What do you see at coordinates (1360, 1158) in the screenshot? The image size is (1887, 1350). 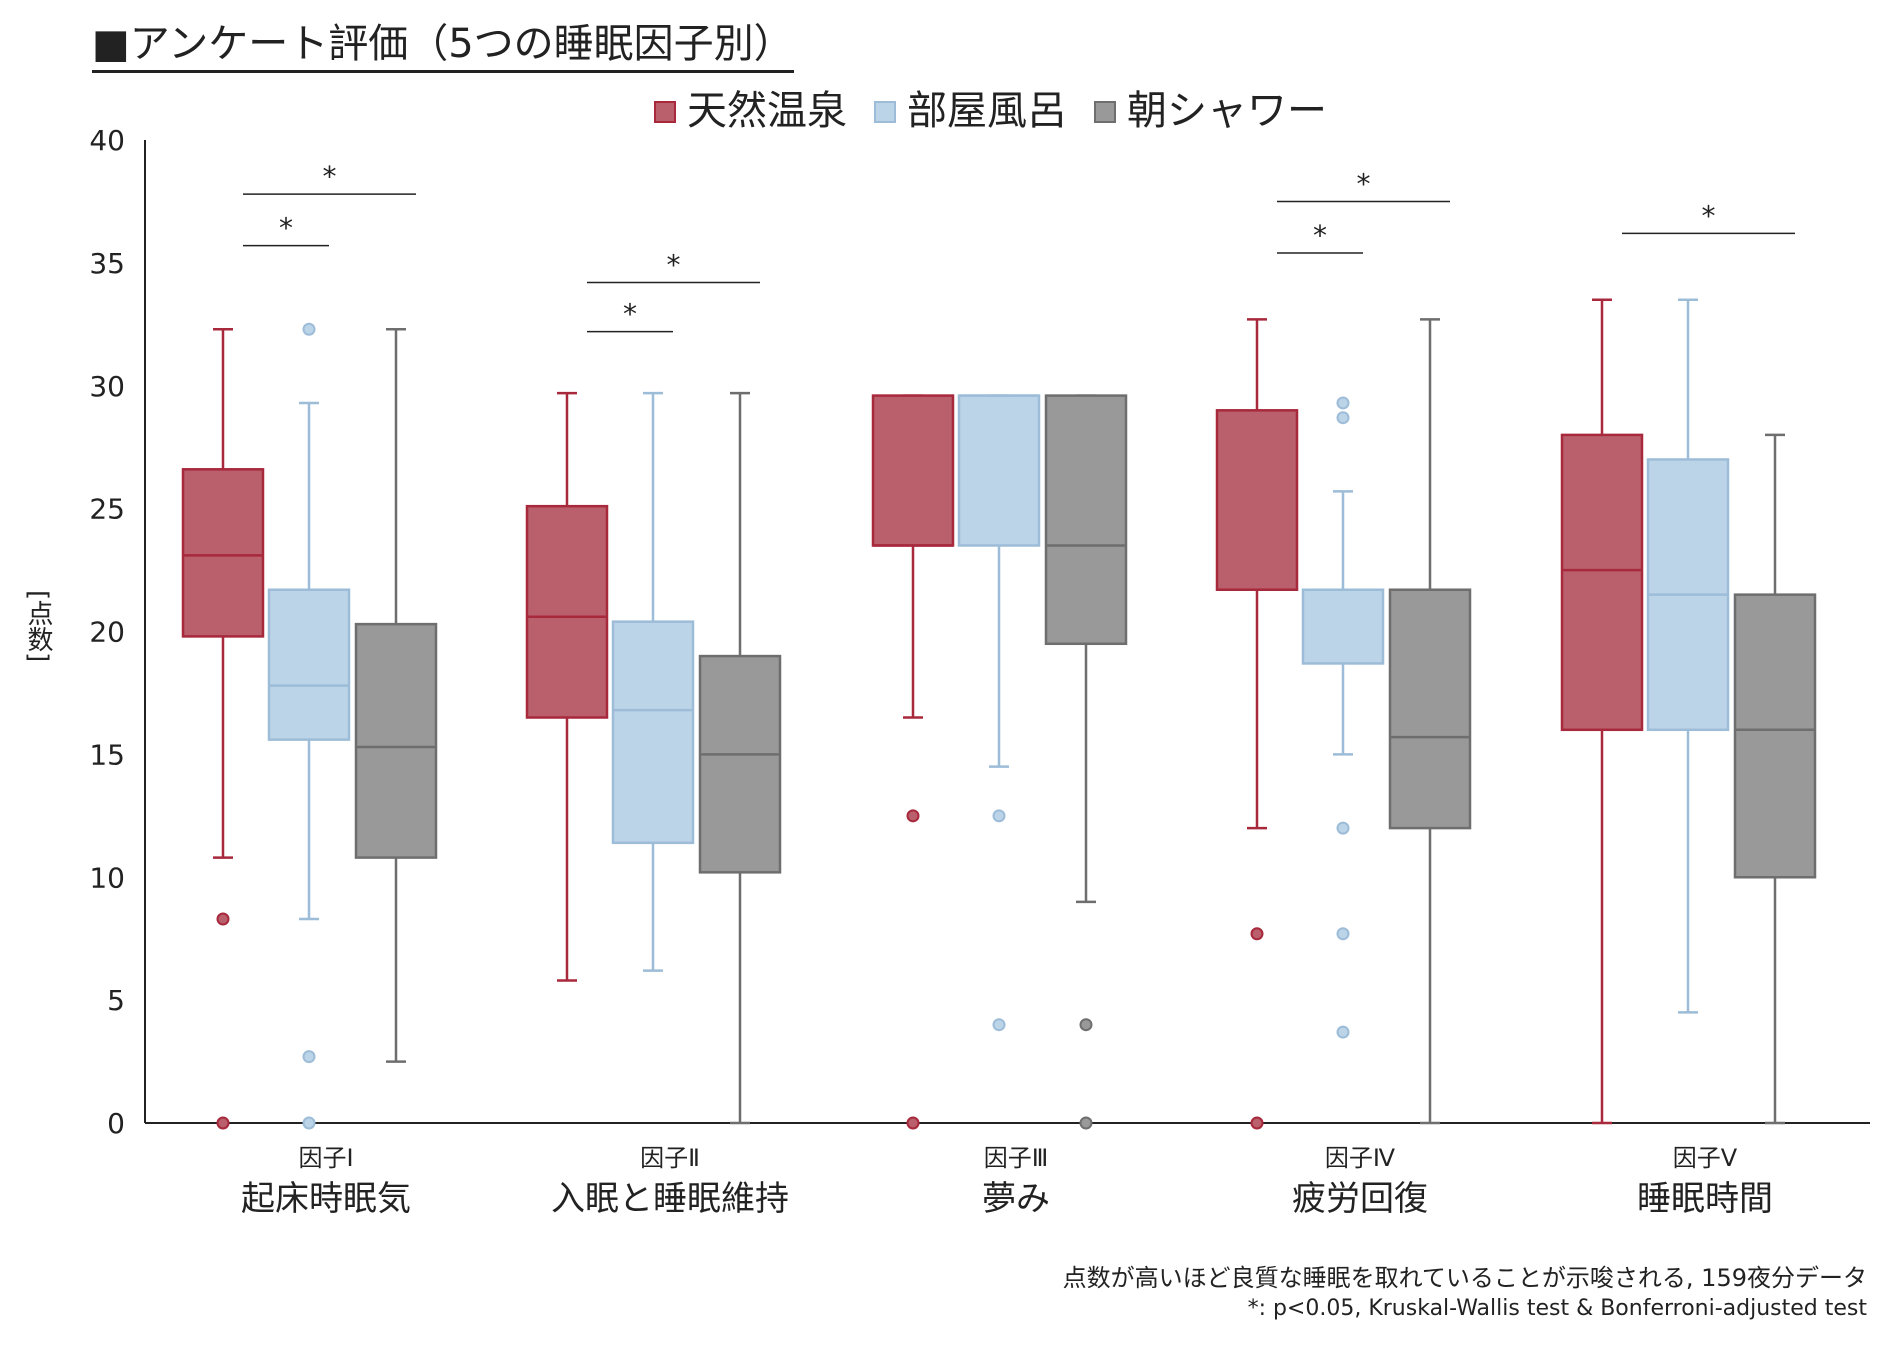 I see `category-factor-label: 因子Ⅳ` at bounding box center [1360, 1158].